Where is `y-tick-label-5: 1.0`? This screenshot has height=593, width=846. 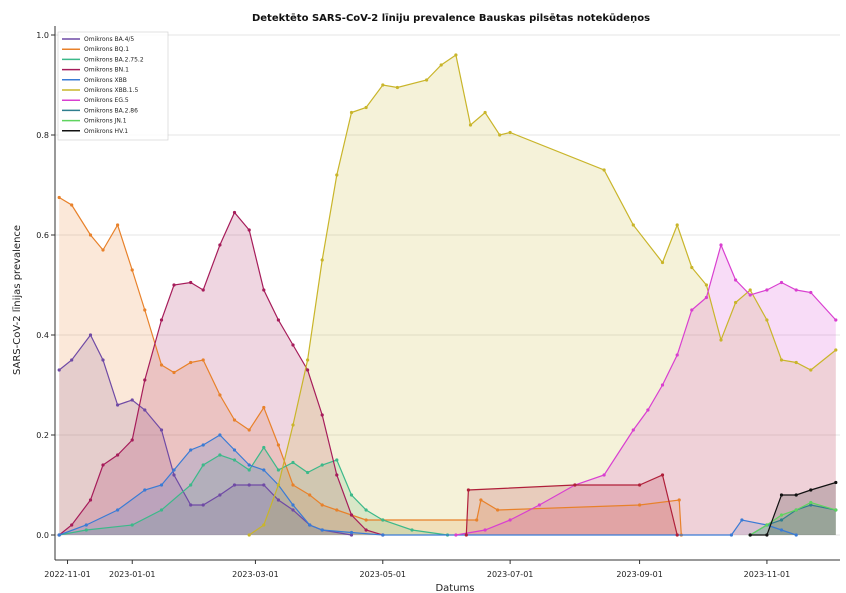 y-tick-label-5: 1.0 is located at coordinates (42, 35).